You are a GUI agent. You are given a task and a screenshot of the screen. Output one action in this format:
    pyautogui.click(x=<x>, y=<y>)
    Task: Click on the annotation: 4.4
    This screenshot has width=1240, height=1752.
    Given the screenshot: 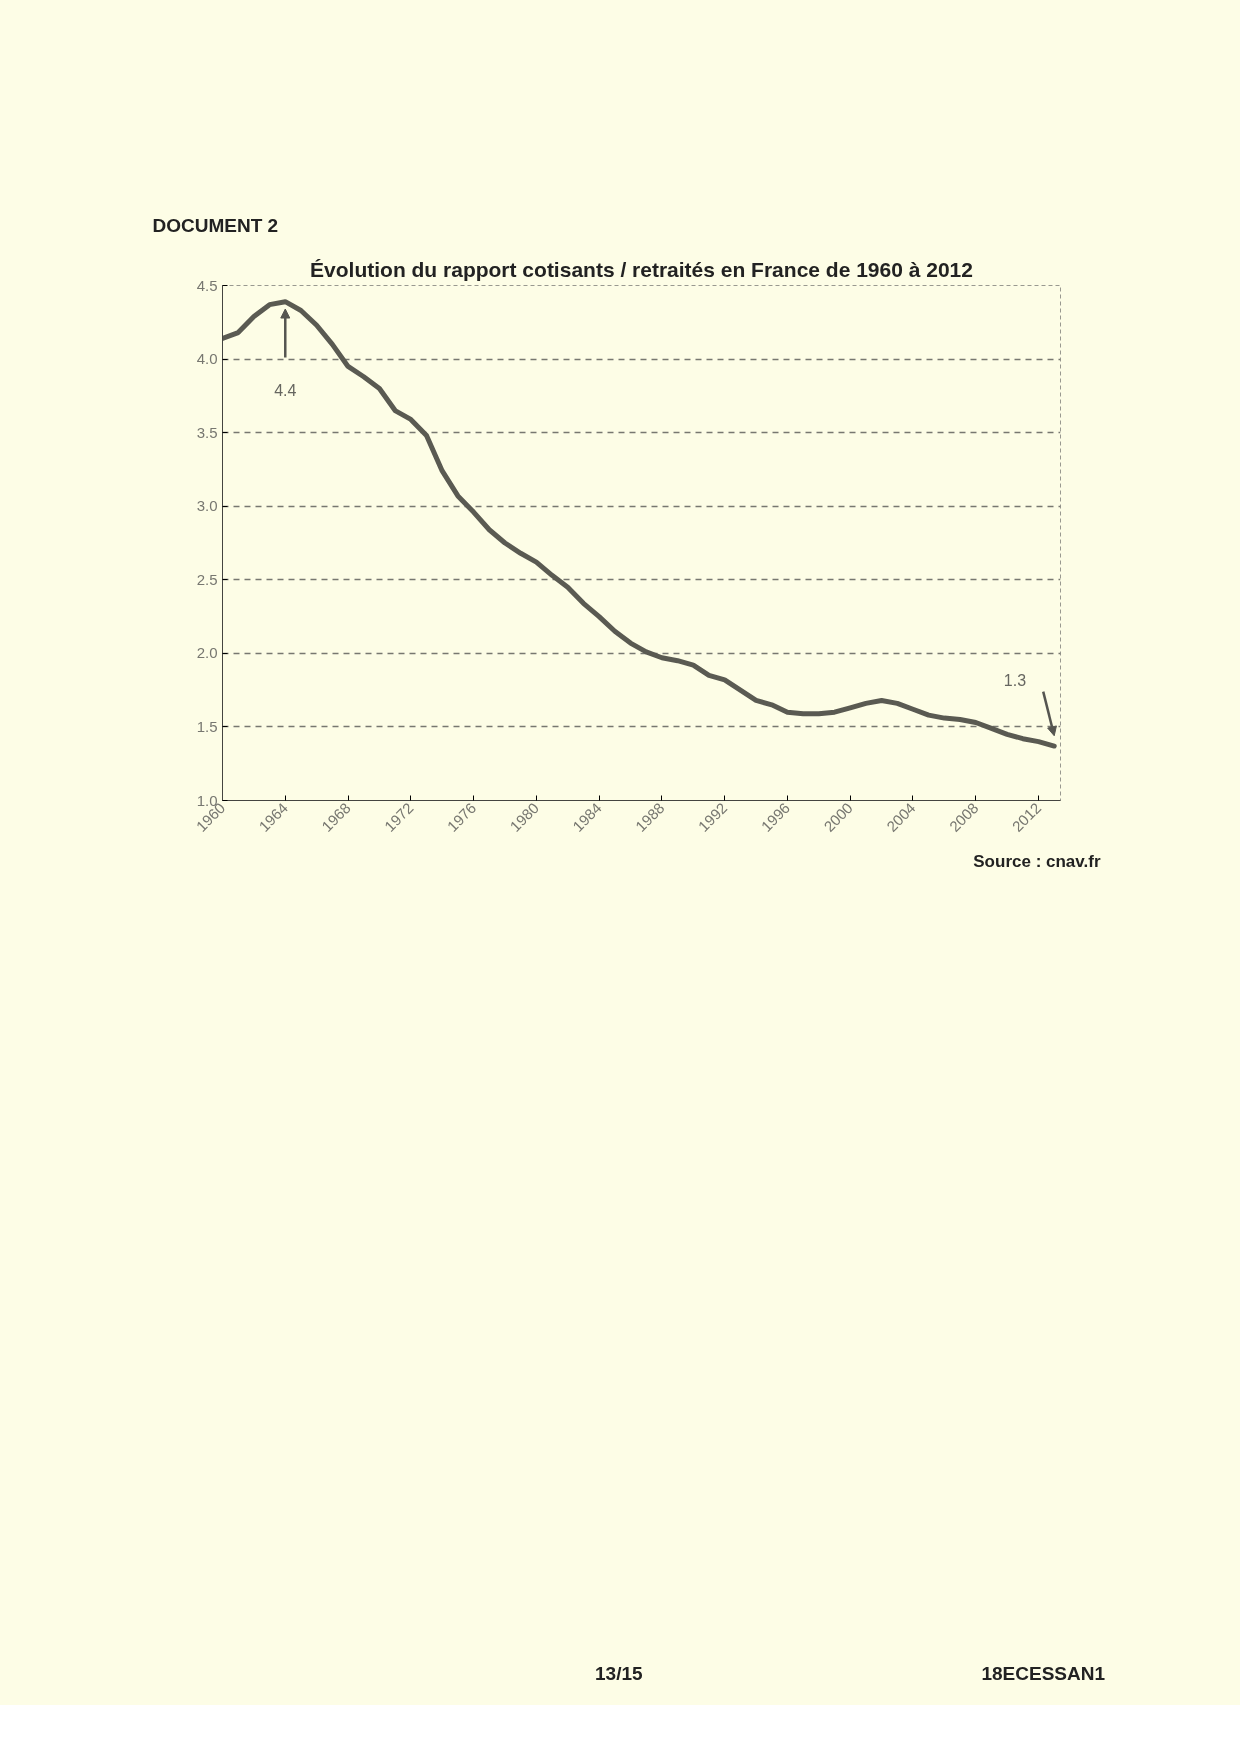 What is the action you would take?
    pyautogui.click(x=285, y=390)
    